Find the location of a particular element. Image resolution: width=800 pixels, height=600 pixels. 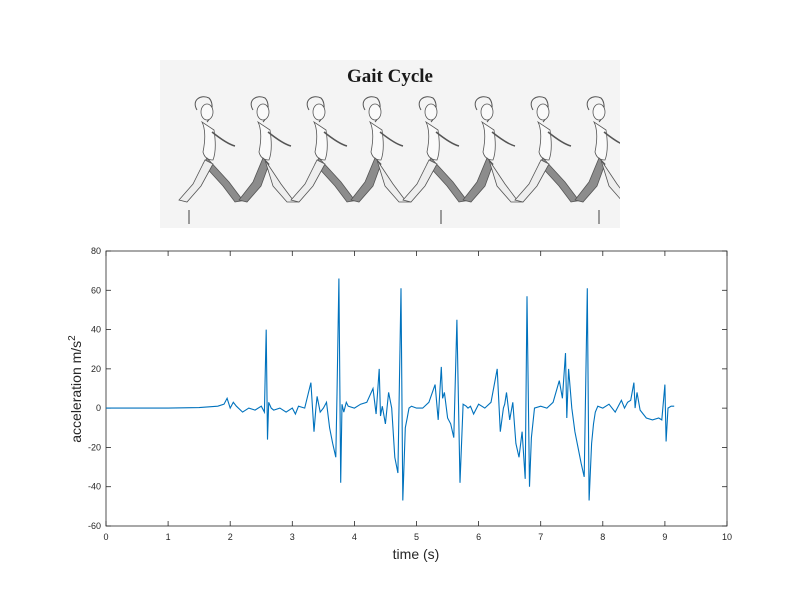

x-tick-label: 9 is located at coordinates (664, 537).